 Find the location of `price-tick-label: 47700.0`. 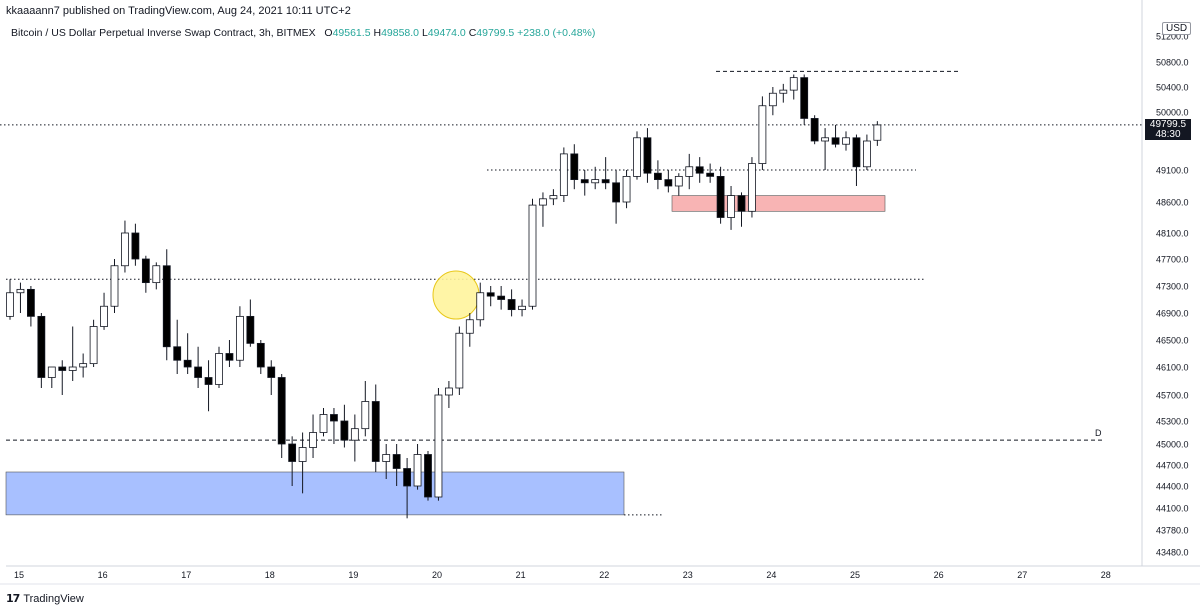

price-tick-label: 47700.0 is located at coordinates (1172, 260).